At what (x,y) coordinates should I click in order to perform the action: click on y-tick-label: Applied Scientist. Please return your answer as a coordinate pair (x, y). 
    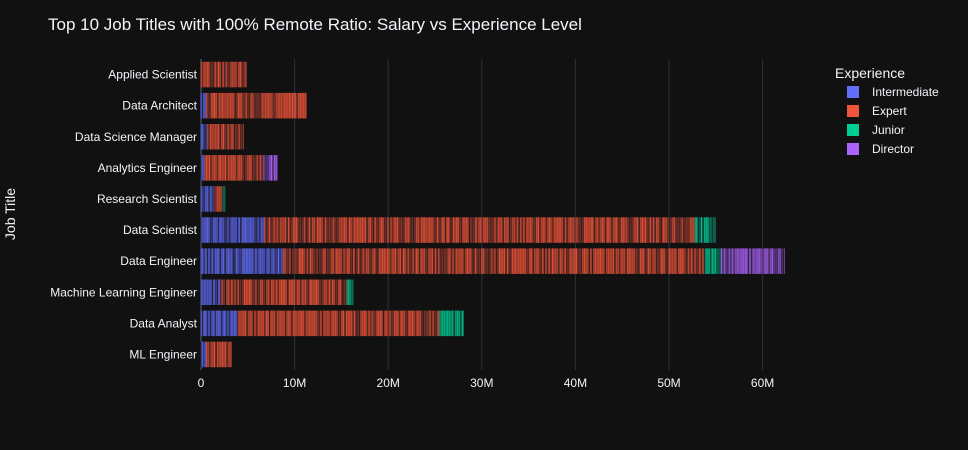
    Looking at the image, I should click on (152, 75).